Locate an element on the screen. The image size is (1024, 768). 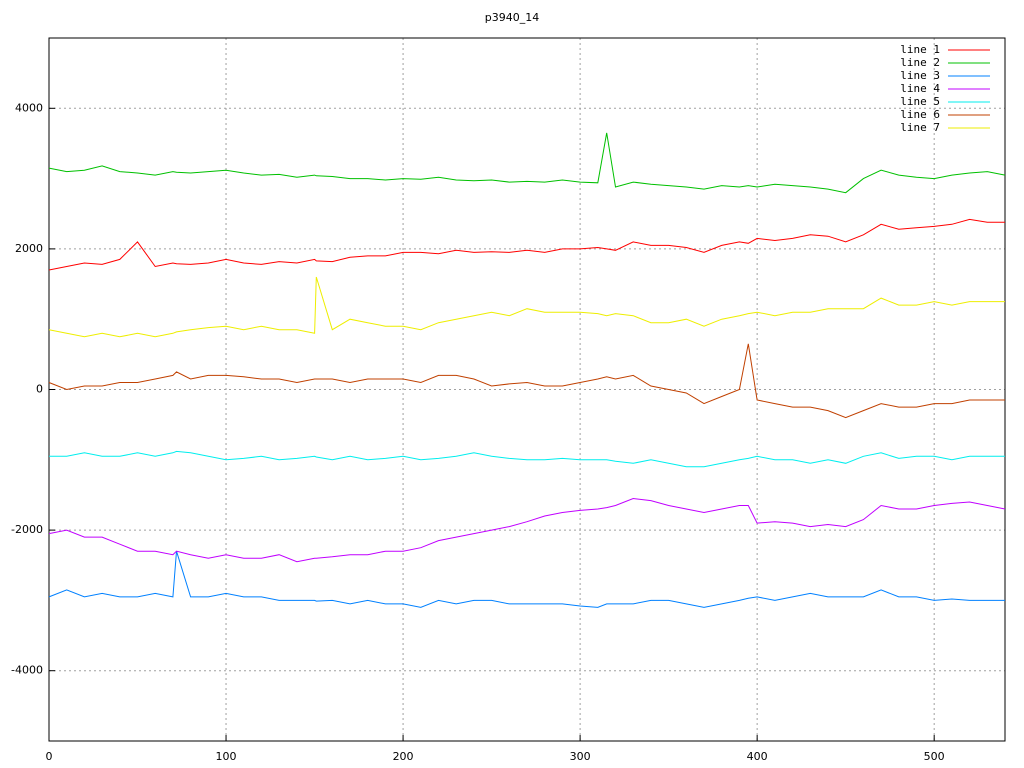
legend-label: line 4 is located at coordinates (920, 88).